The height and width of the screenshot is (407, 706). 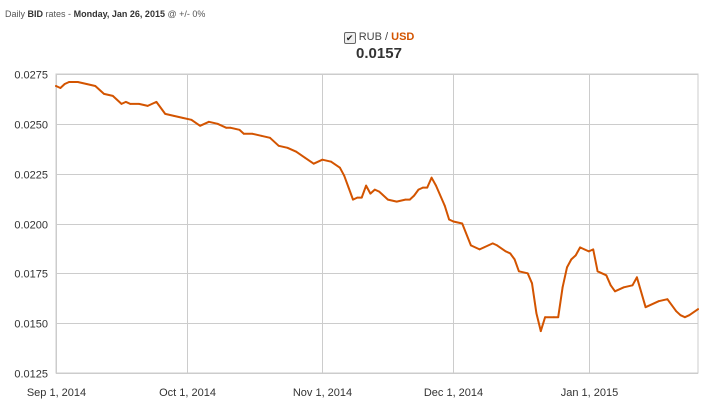 I want to click on x-tick-label: Oct 1, 2014, so click(x=187, y=393).